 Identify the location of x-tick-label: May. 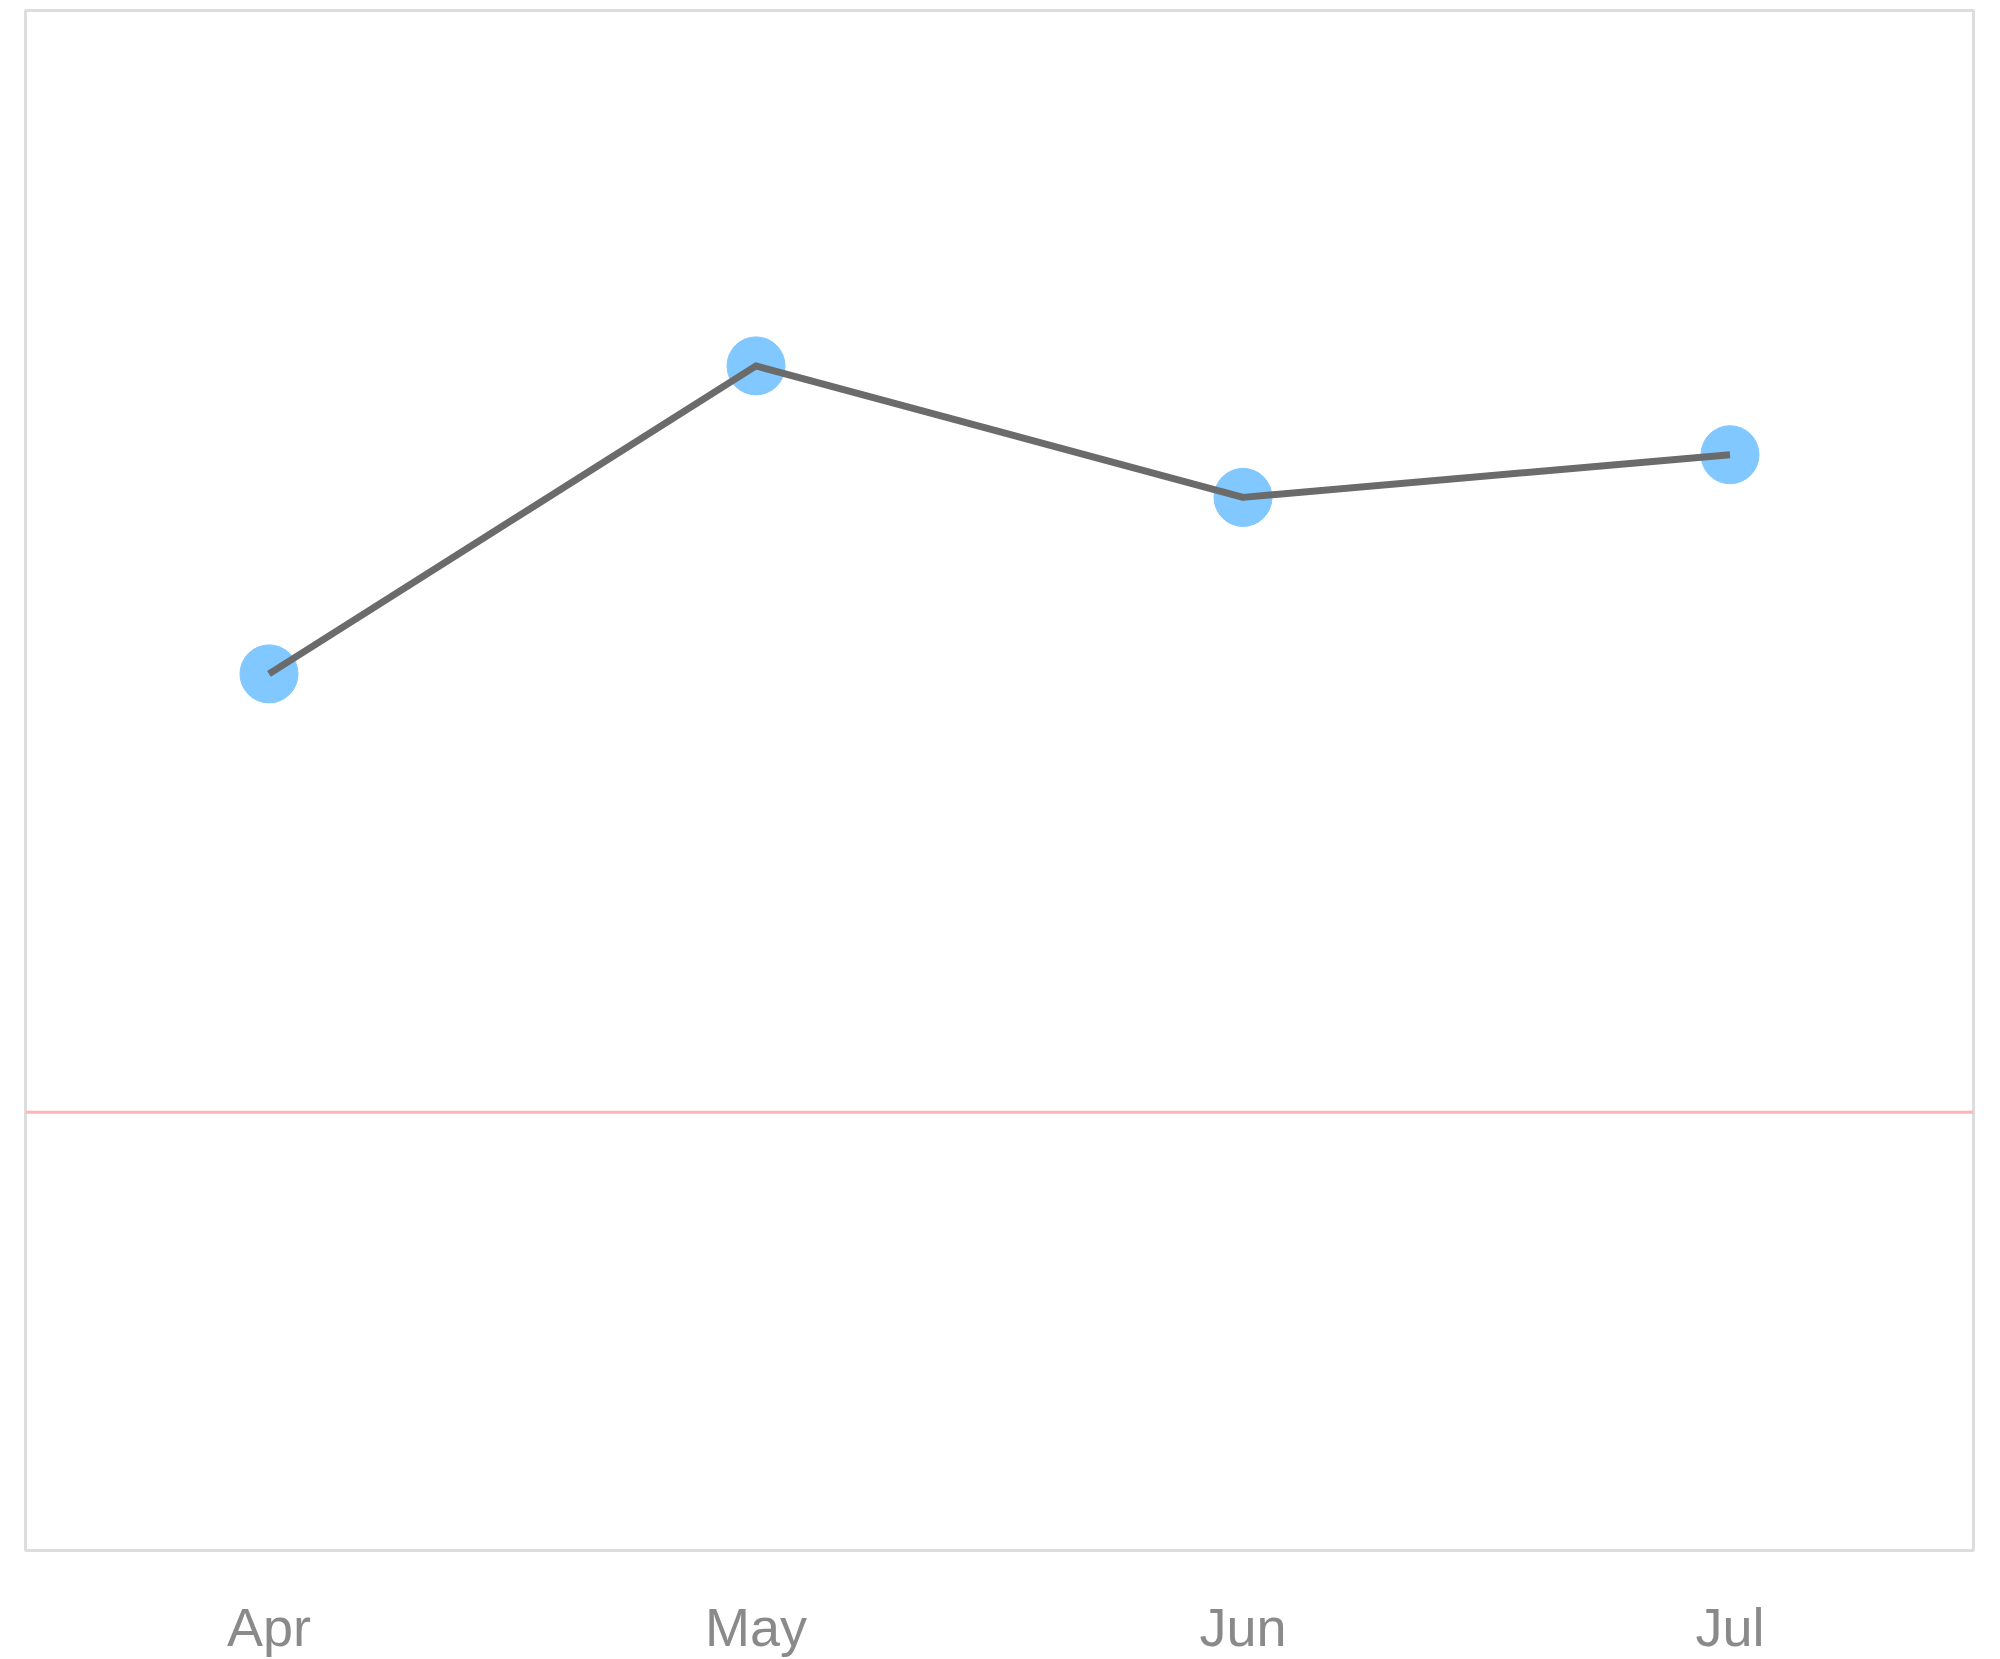
(756, 1626).